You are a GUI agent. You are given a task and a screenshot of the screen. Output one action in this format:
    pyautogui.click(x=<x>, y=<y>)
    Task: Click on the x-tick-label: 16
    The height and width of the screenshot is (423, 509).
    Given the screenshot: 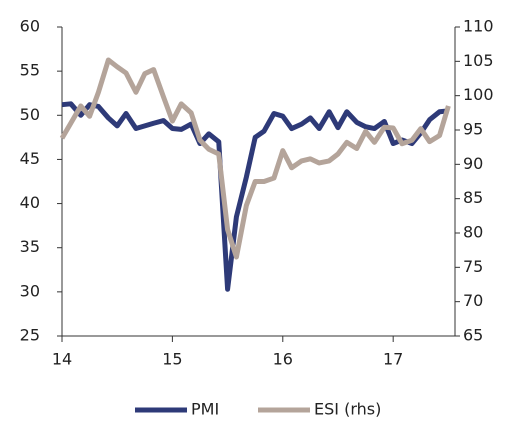 What is the action you would take?
    pyautogui.click(x=283, y=359)
    